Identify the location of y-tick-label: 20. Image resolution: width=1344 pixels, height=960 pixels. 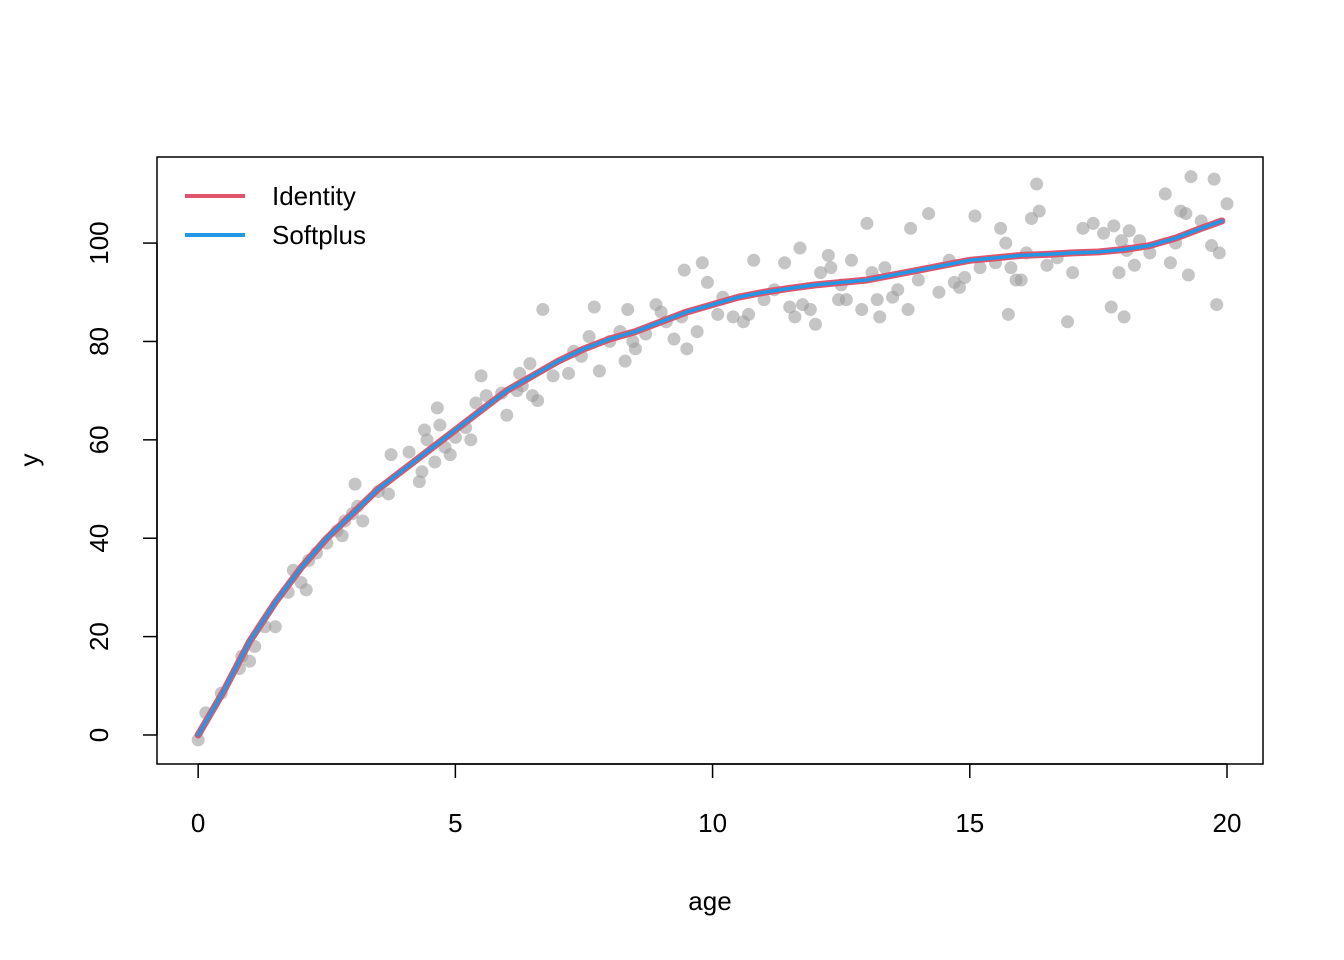
(99, 636).